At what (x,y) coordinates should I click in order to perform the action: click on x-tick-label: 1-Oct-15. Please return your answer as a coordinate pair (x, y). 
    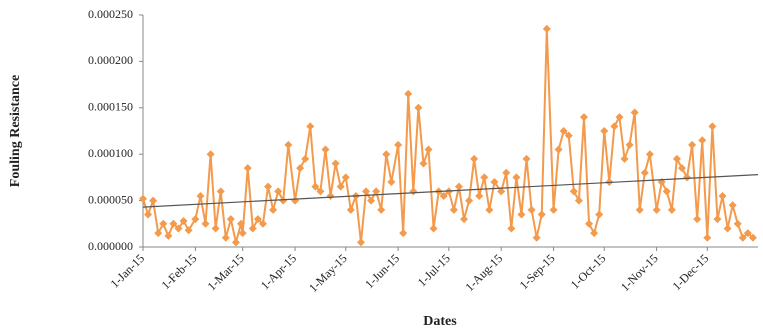
    Looking at the image, I should click on (588, 271).